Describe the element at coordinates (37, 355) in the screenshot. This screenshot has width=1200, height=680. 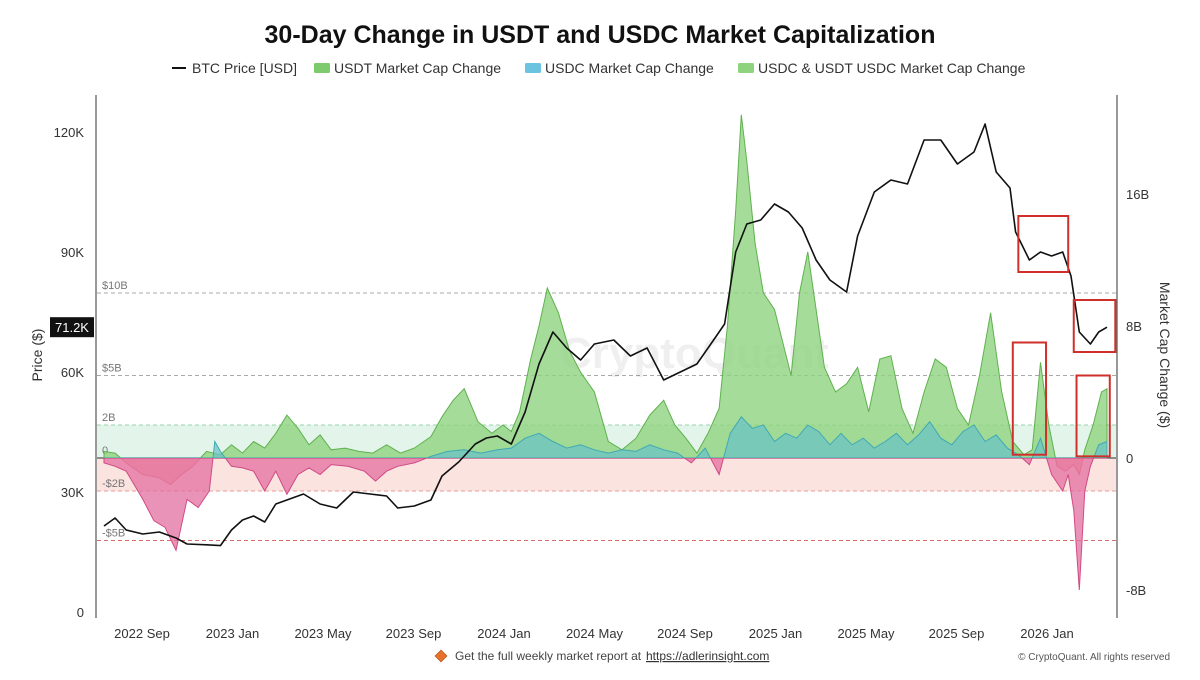
I see `left-axis-label: Price ($)` at that location.